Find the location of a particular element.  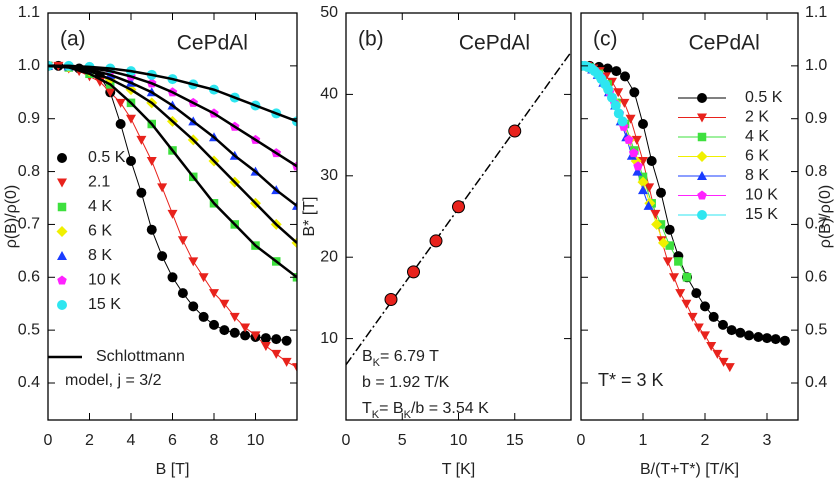

panel-label: (c) is located at coordinates (605, 39).